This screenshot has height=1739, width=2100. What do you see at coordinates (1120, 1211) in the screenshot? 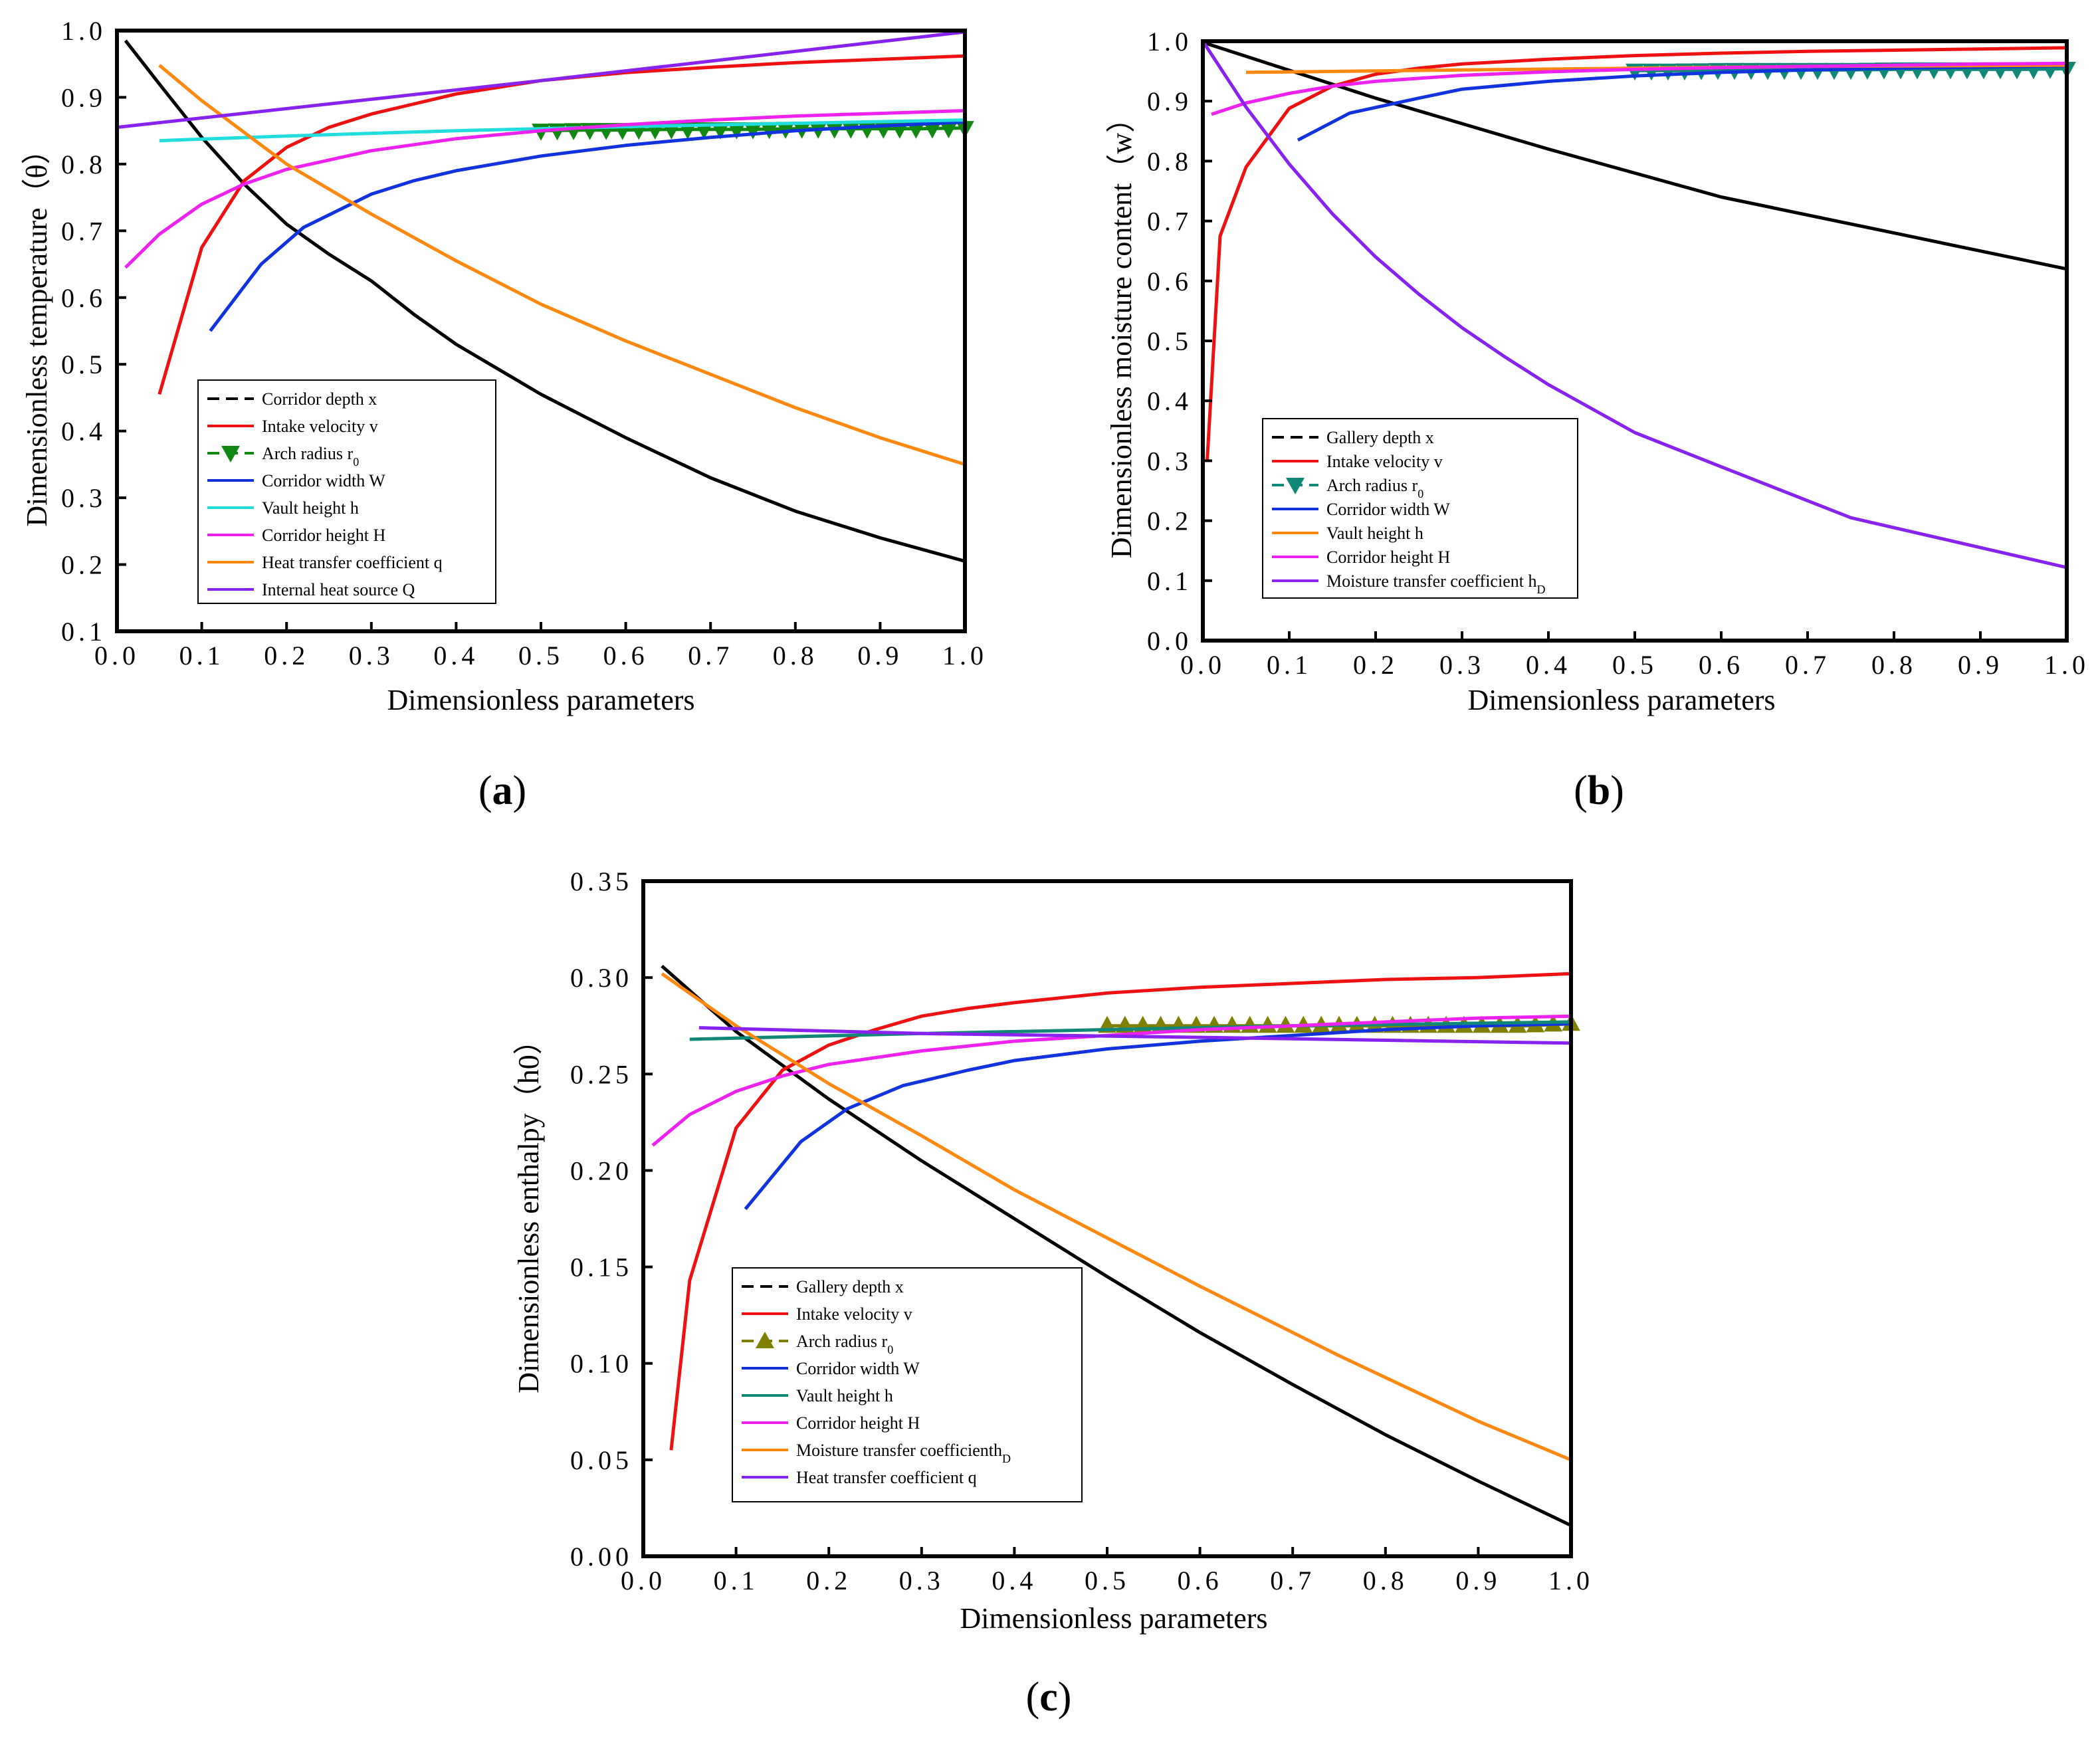
I see `series-line-intake-velocity-v` at bounding box center [1120, 1211].